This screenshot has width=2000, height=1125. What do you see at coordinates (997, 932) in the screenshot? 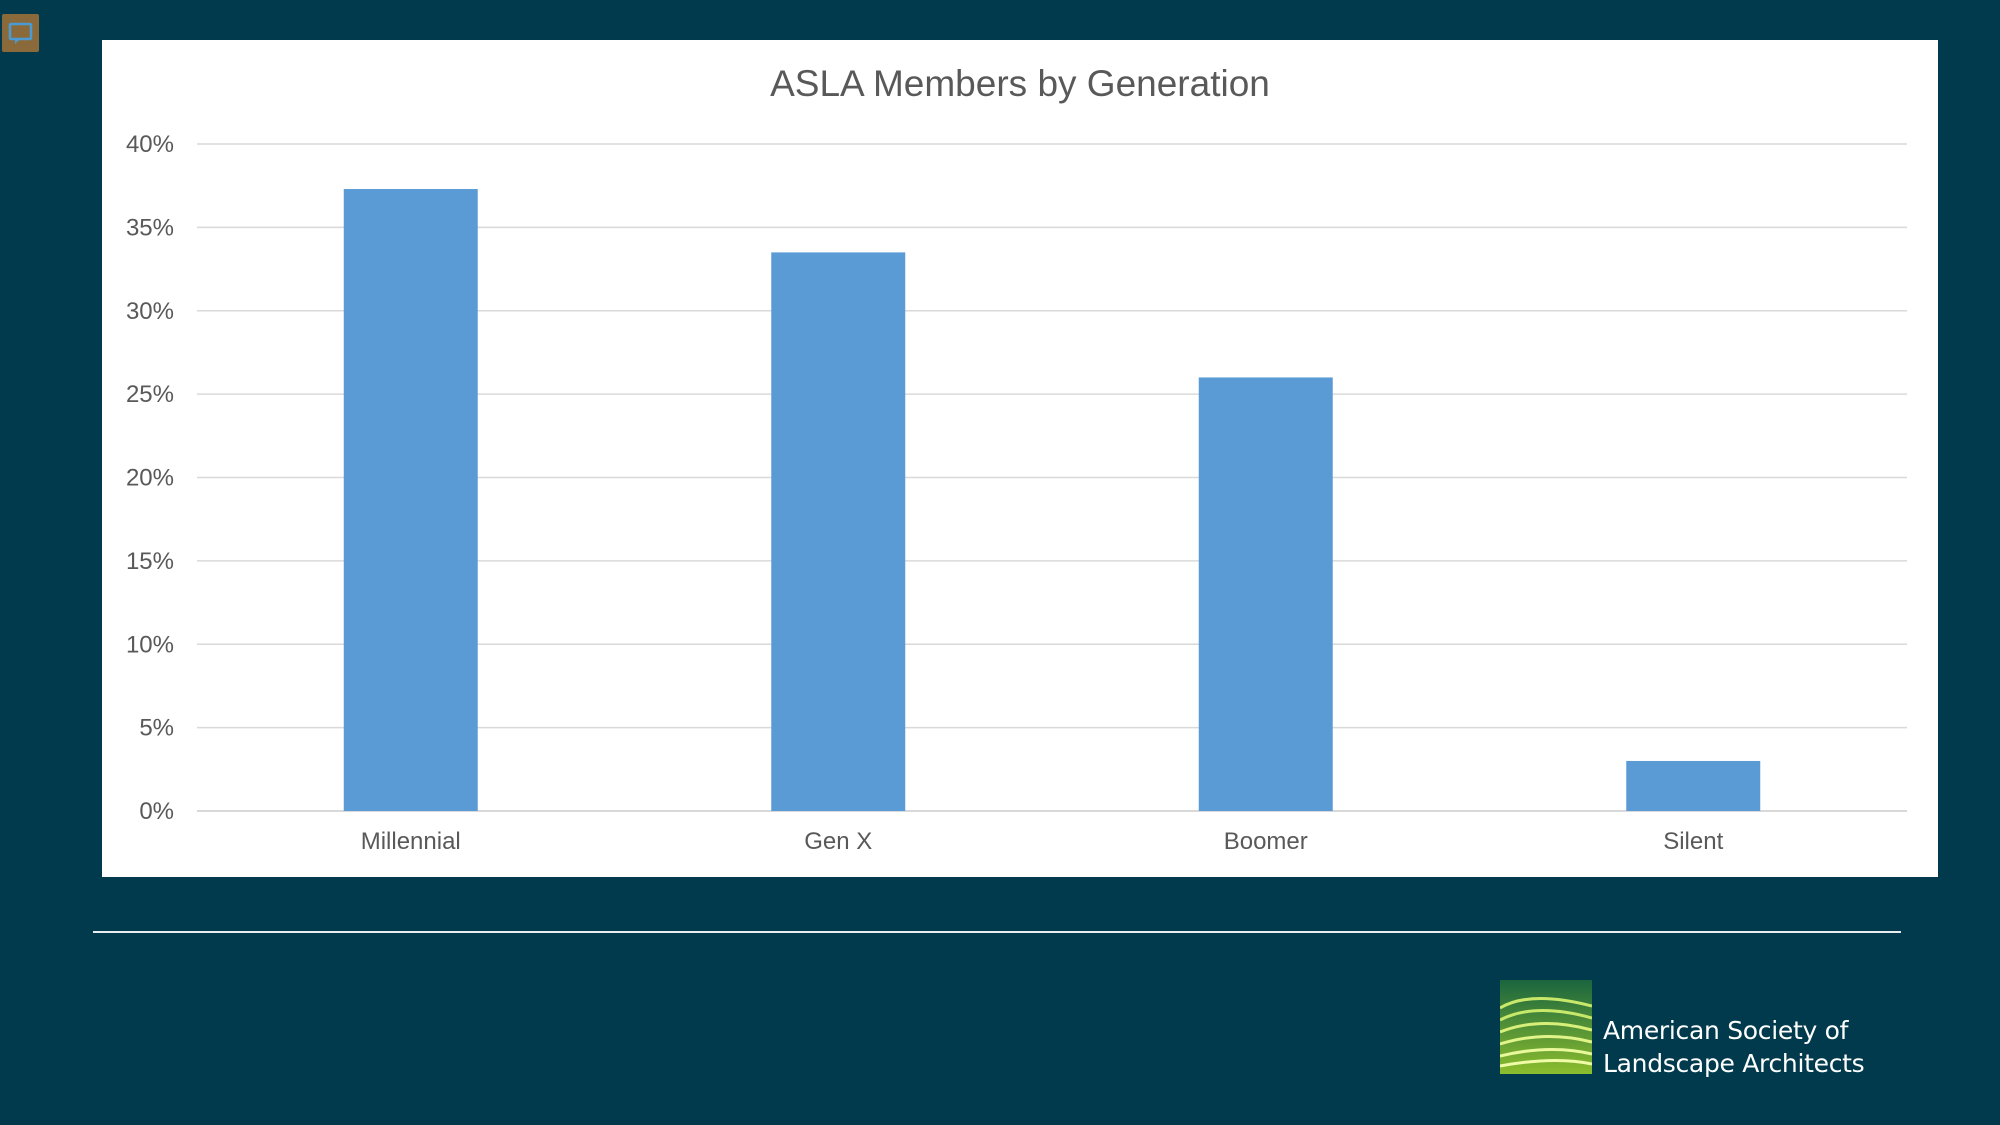
I see `footer-divider` at bounding box center [997, 932].